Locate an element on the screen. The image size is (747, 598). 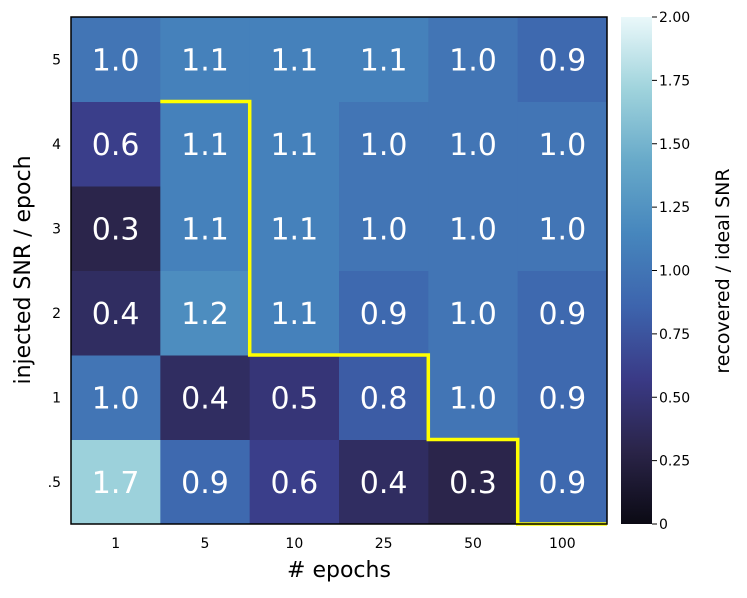
x-tick-label: 1 is located at coordinates (115, 544).